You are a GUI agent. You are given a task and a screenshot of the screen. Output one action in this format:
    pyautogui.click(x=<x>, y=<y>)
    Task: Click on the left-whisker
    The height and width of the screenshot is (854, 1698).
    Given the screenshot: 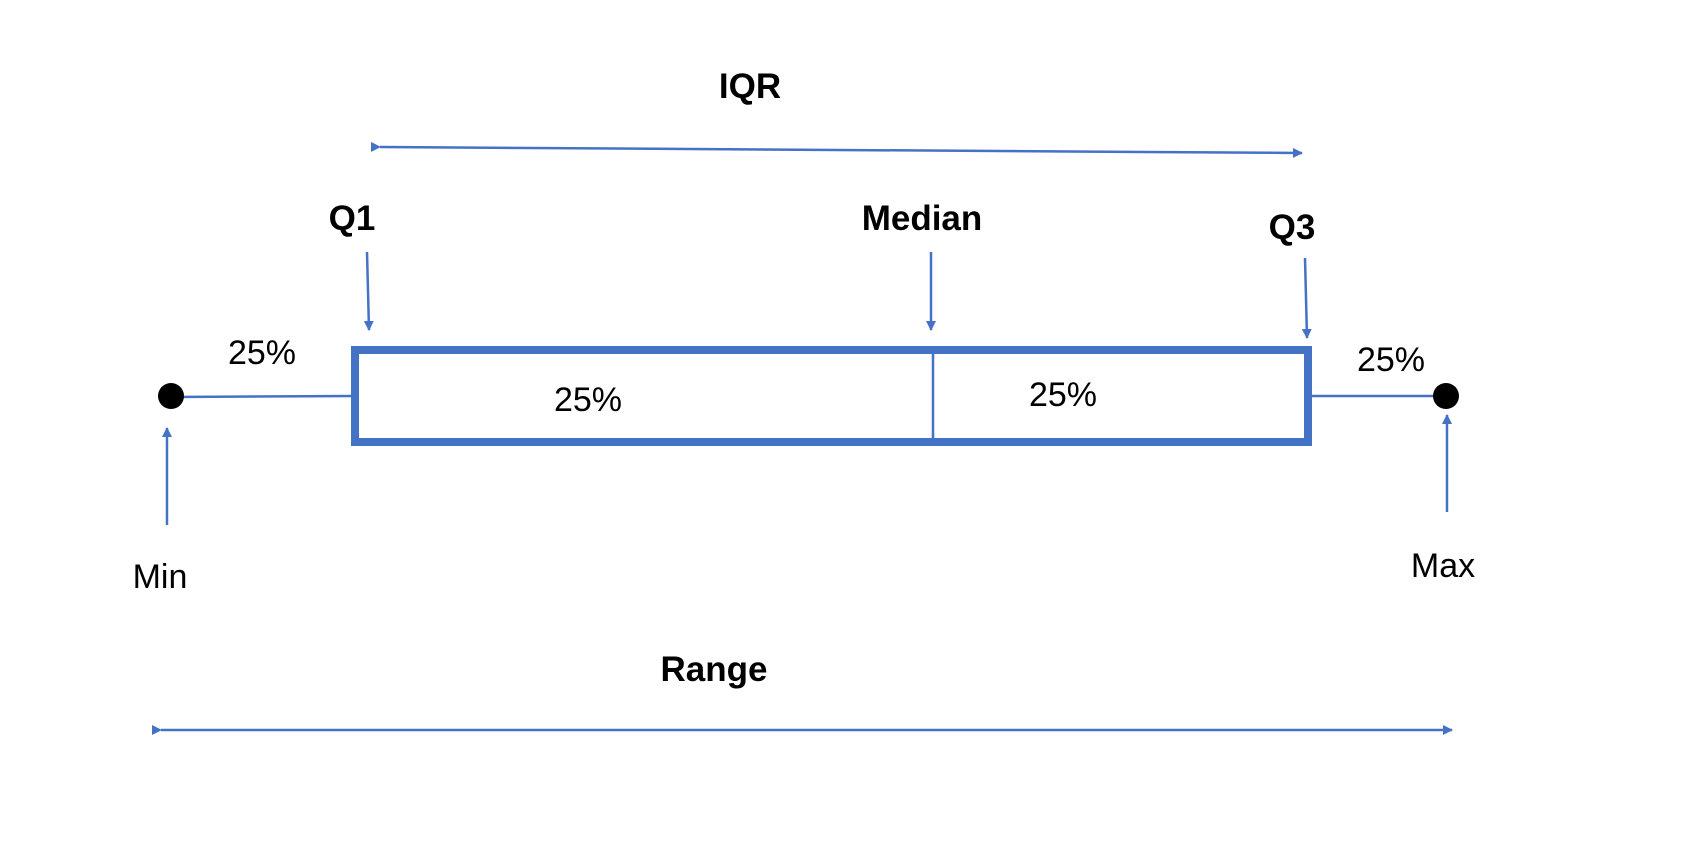 What is the action you would take?
    pyautogui.click(x=263, y=396)
    